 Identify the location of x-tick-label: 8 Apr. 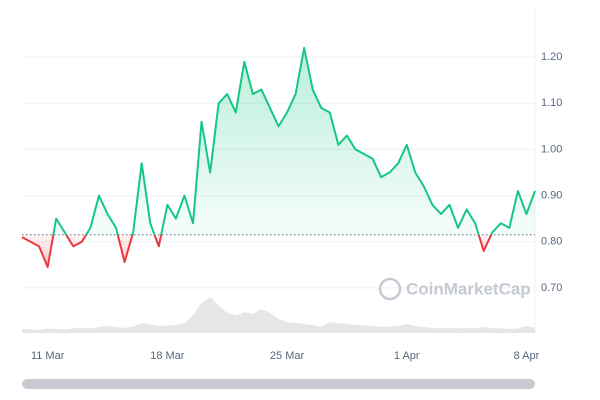
(527, 356).